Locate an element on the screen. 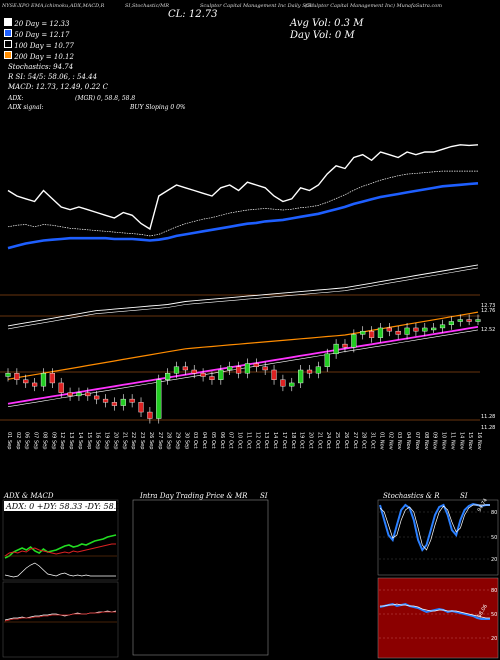 The image size is (500, 660). macd-panel-frame is located at coordinates (60, 619).